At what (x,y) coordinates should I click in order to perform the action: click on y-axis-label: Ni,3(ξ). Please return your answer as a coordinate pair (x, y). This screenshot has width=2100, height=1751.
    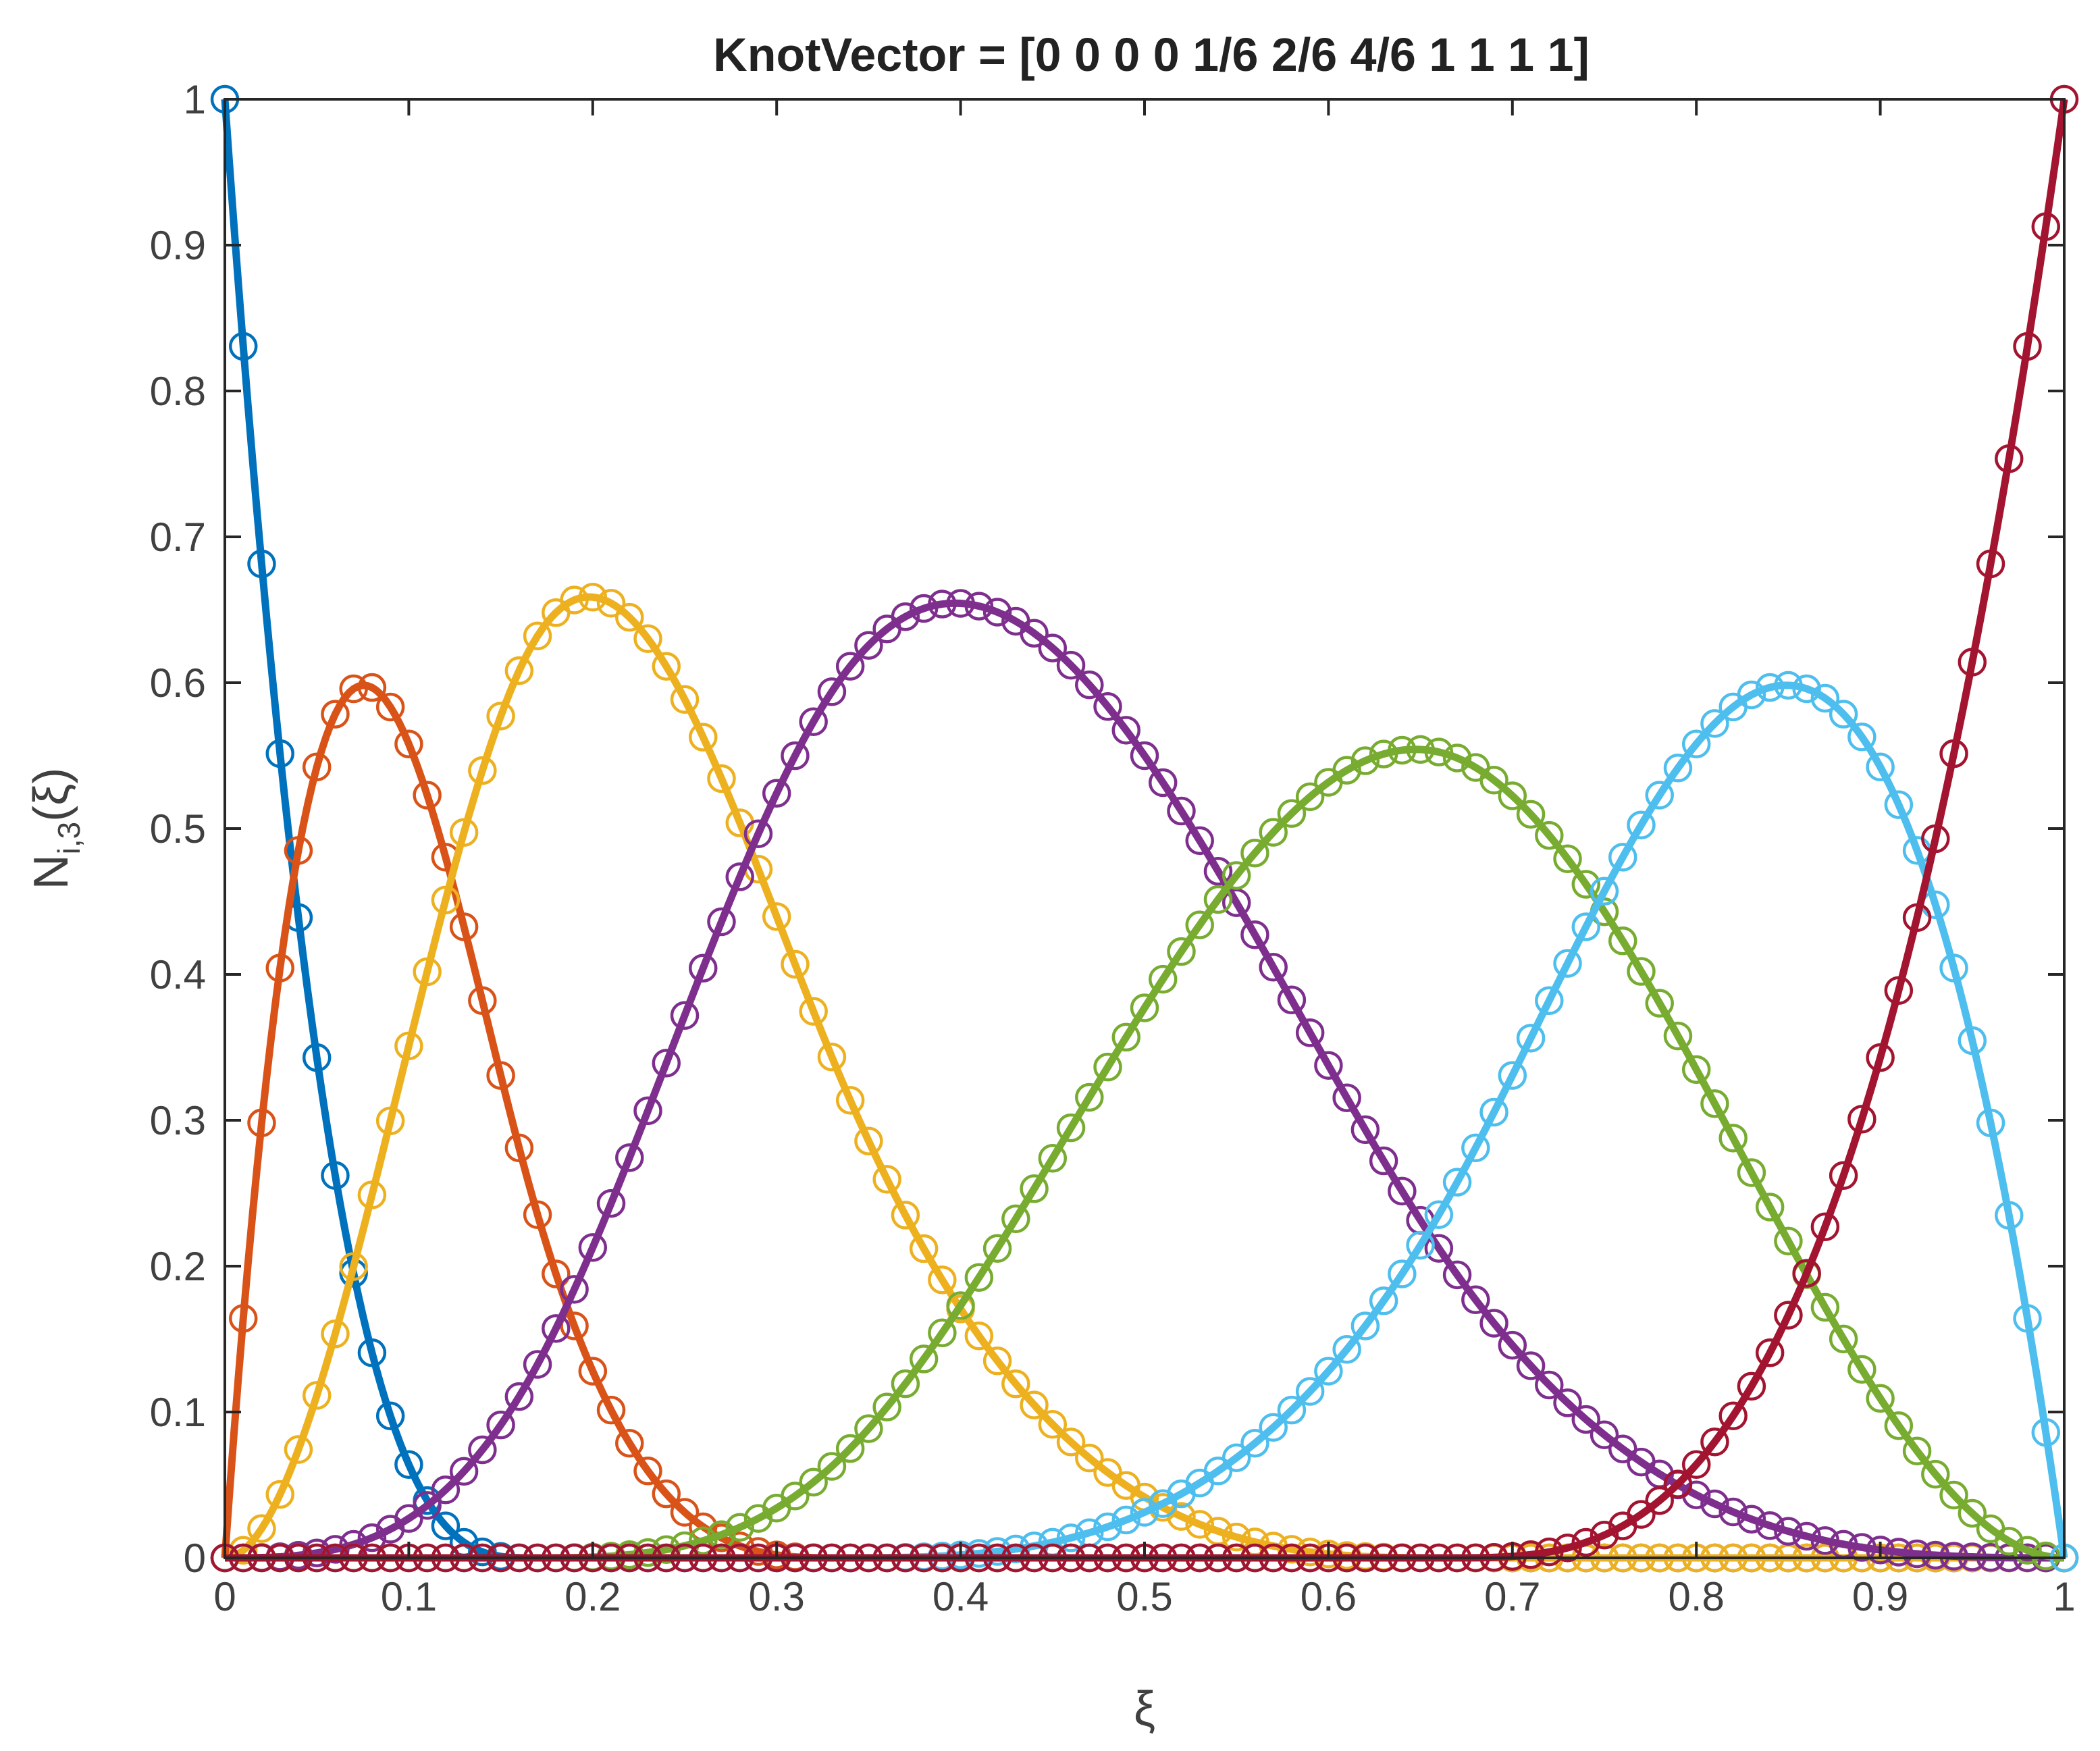
    Looking at the image, I should click on (55, 829).